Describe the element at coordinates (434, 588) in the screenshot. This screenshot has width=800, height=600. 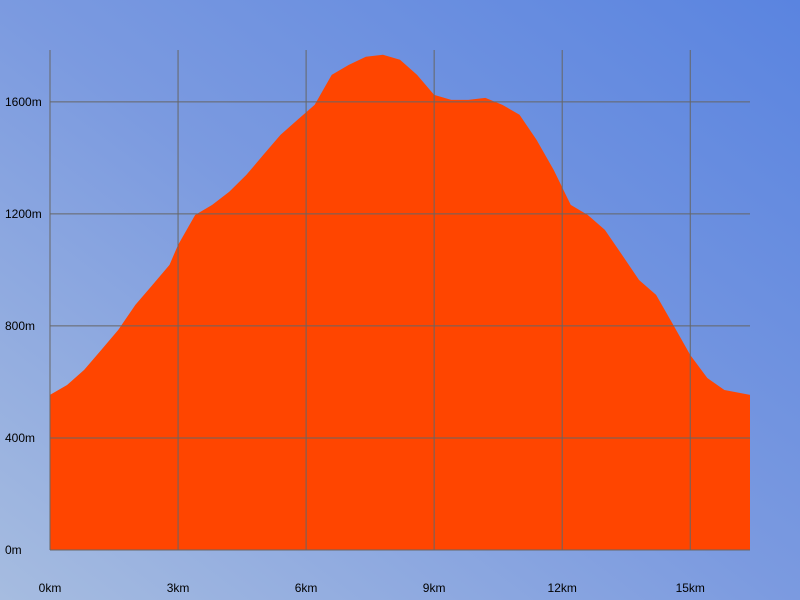
I see `x-tick-label: 9km` at that location.